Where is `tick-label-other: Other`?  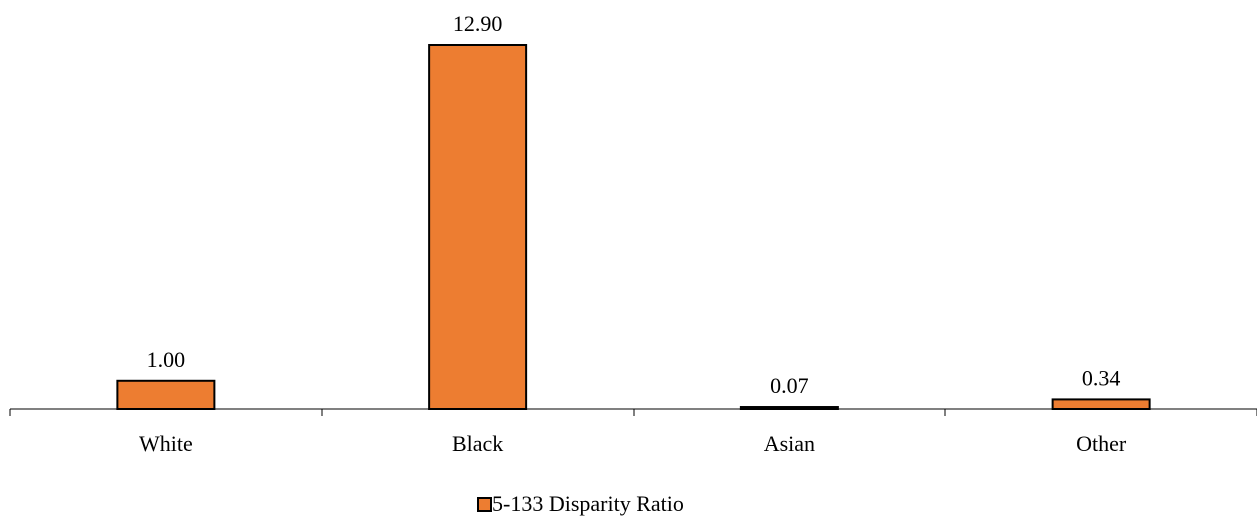 tick-label-other: Other is located at coordinates (1101, 443).